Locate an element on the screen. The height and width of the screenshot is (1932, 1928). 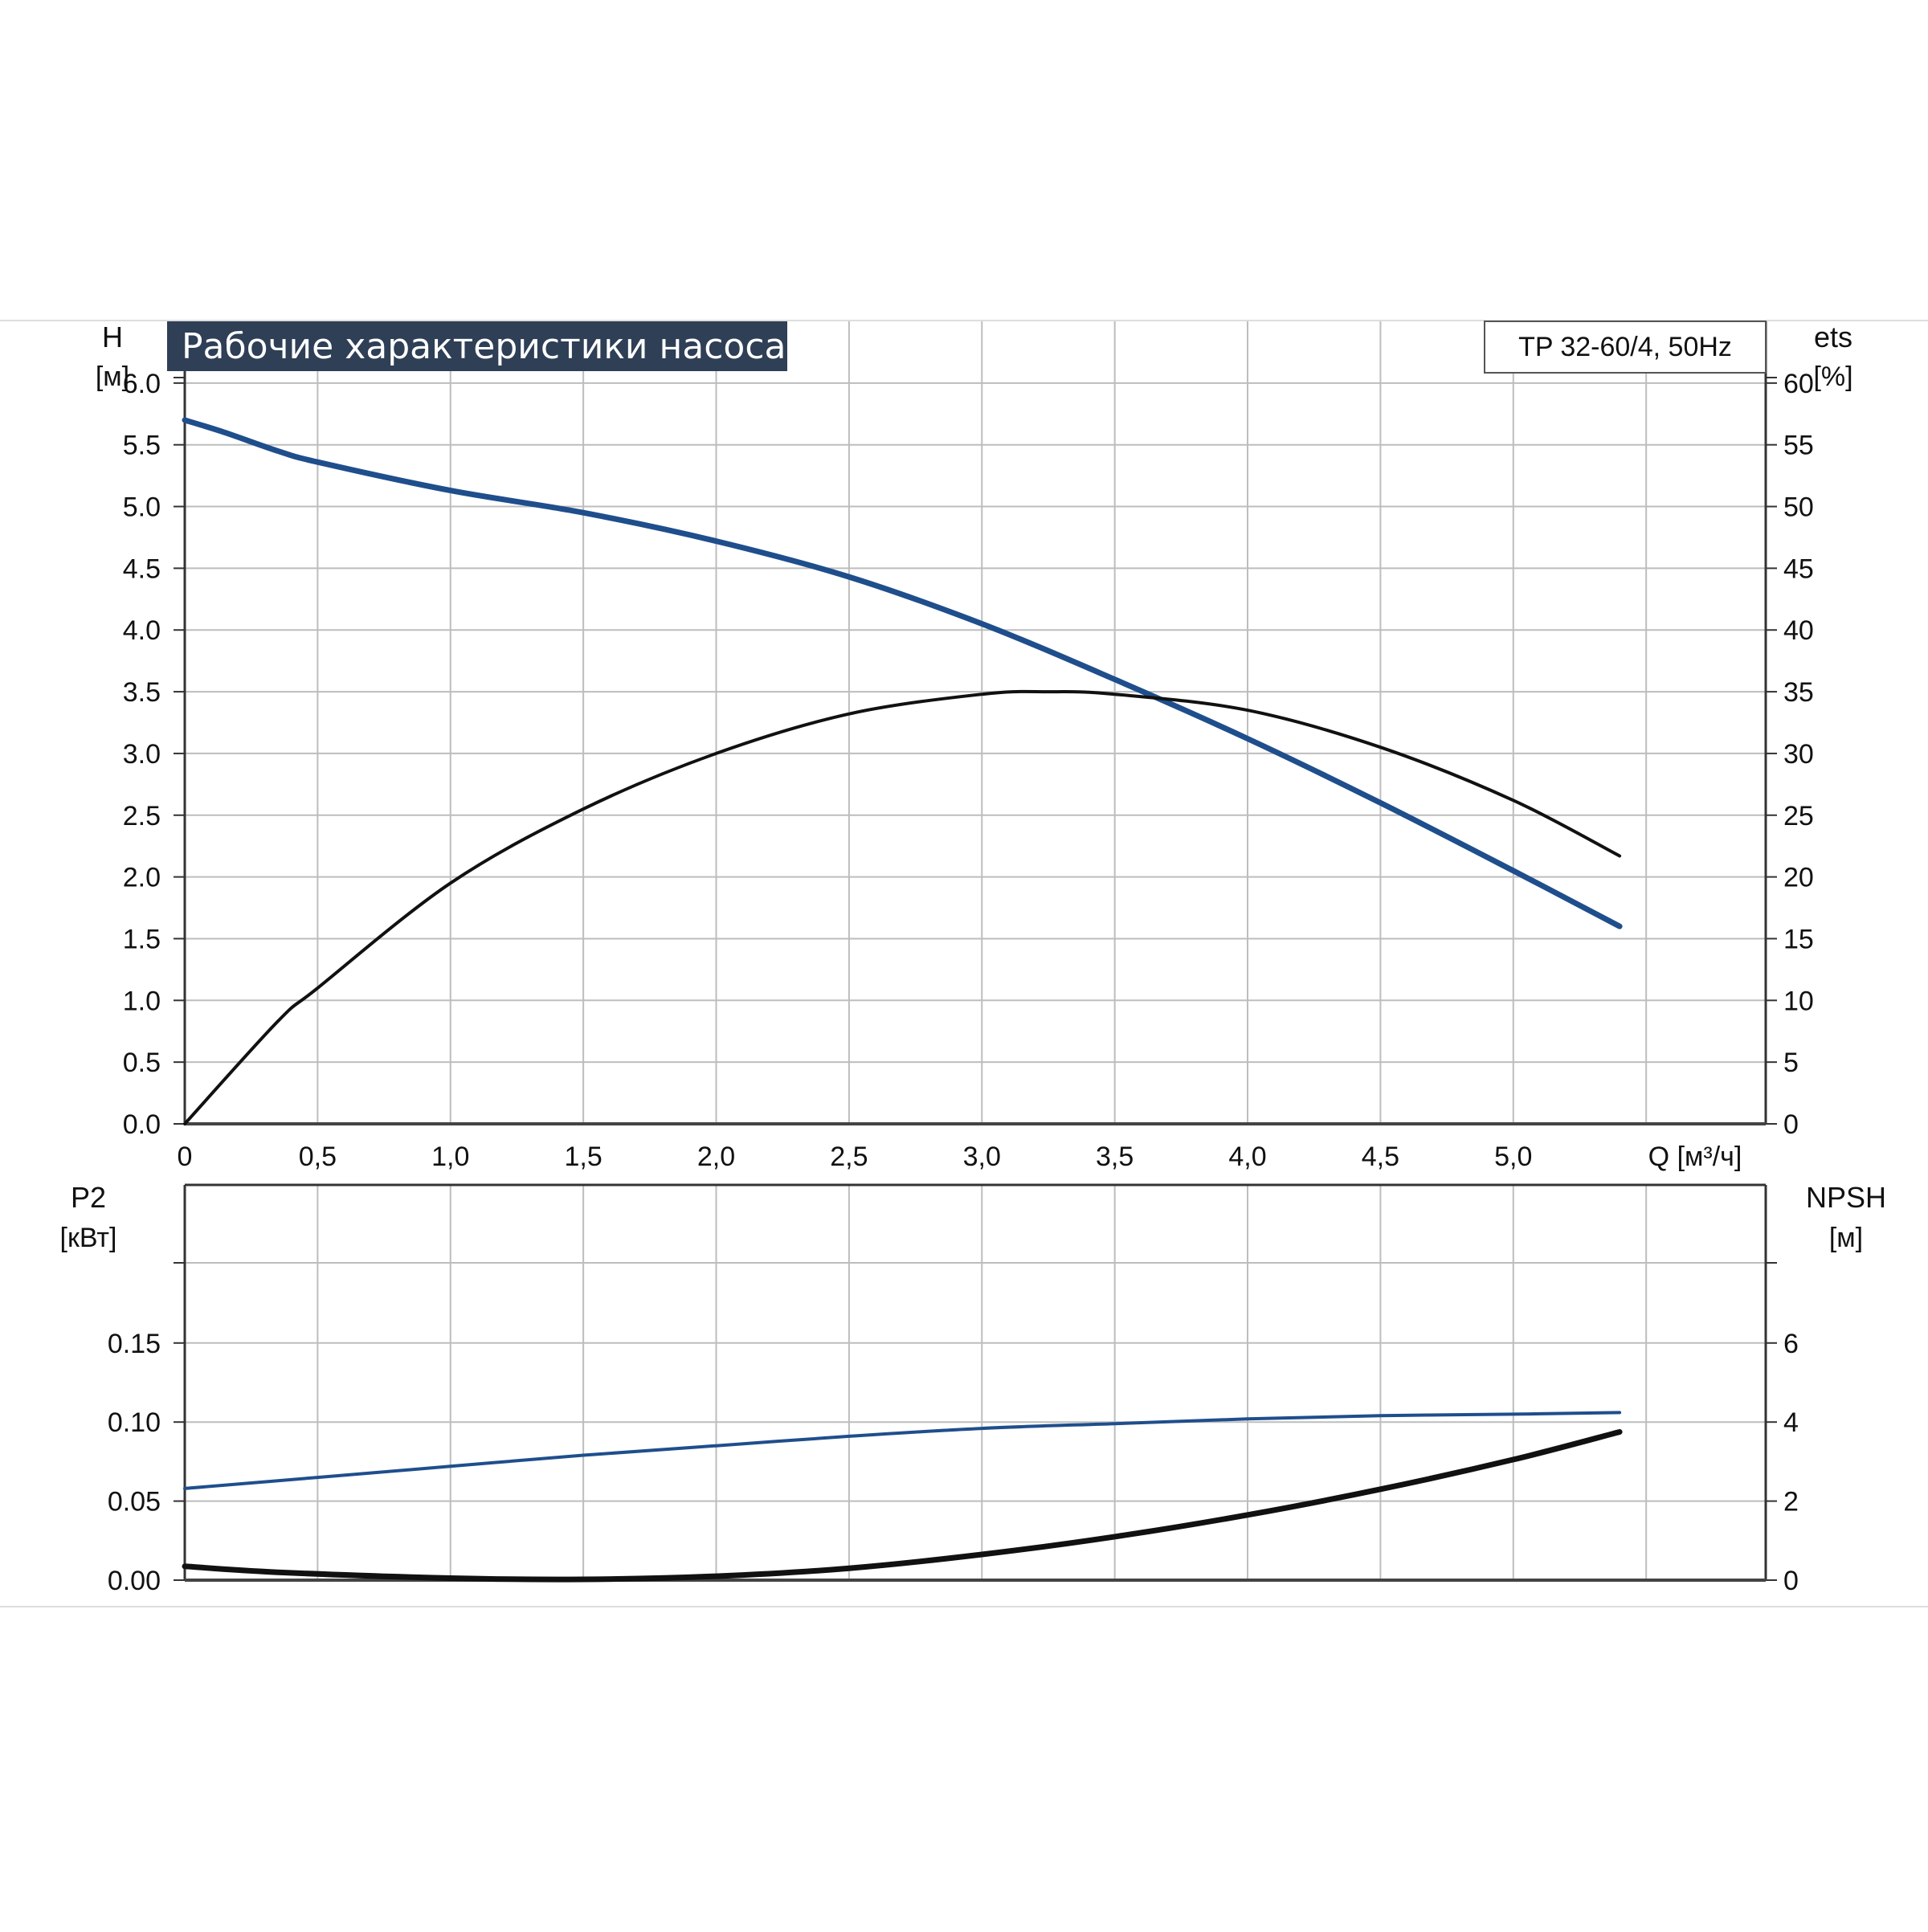
efficiency-axis-unit: [%] is located at coordinates (1832, 376).